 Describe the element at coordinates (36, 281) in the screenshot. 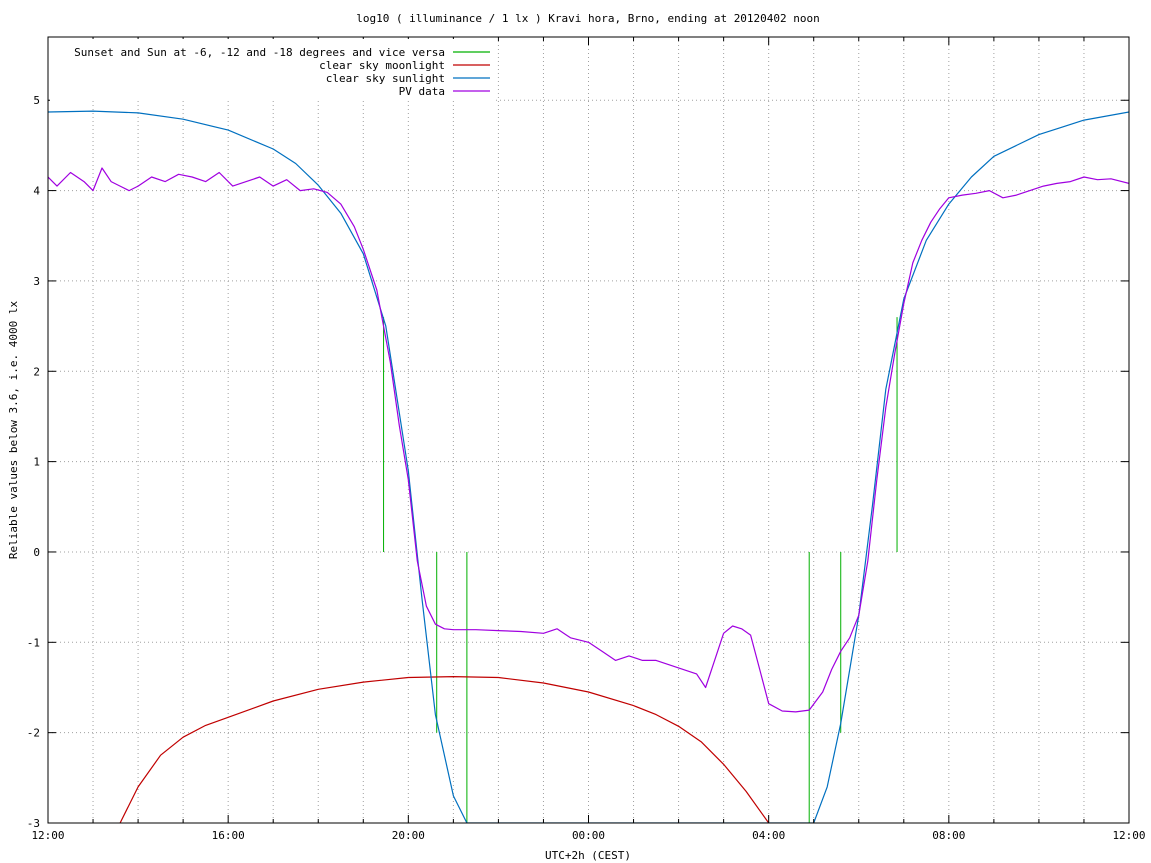

I see `y-tick-label: 3` at that location.